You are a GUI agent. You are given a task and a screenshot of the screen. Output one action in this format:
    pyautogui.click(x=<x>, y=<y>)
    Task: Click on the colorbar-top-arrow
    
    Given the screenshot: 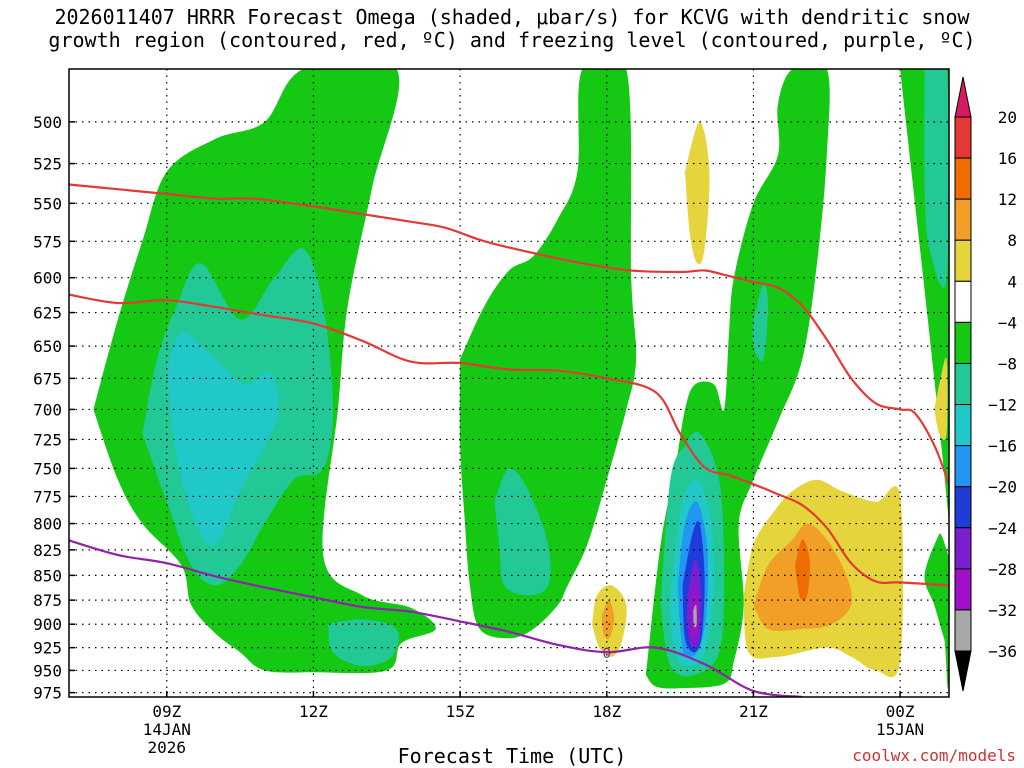 What is the action you would take?
    pyautogui.click(x=963, y=97)
    